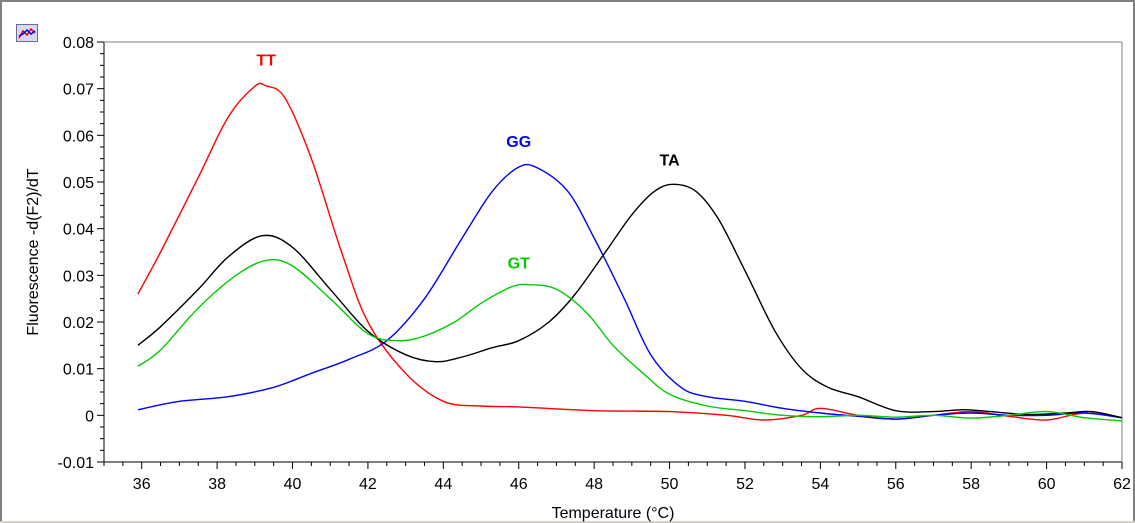 Image resolution: width=1135 pixels, height=523 pixels. I want to click on chart-options-icon, so click(27, 33).